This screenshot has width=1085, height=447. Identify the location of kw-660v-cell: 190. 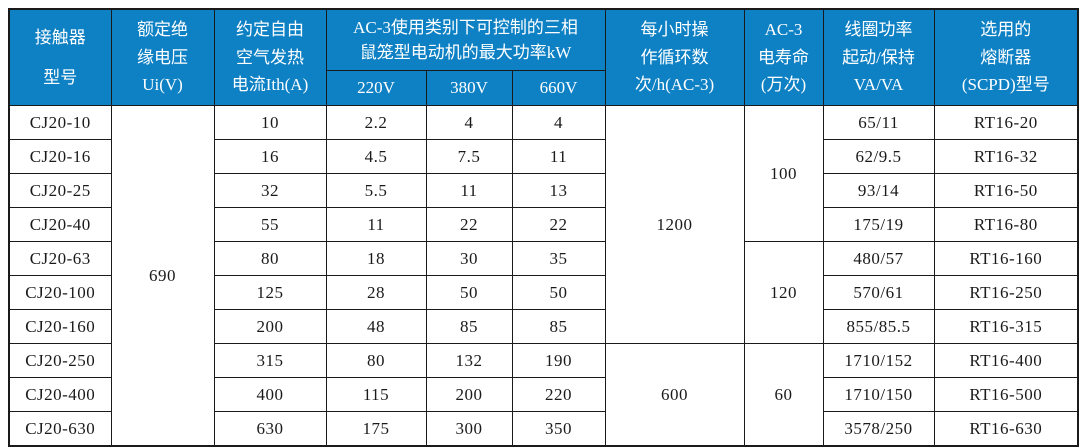
(558, 360).